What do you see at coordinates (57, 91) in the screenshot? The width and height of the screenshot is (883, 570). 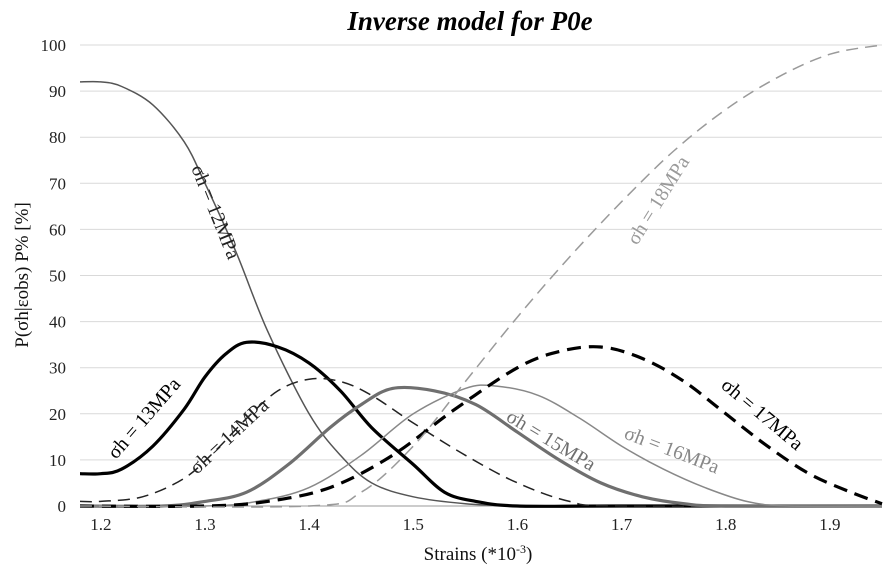 I see `y-tick-label: 90` at bounding box center [57, 91].